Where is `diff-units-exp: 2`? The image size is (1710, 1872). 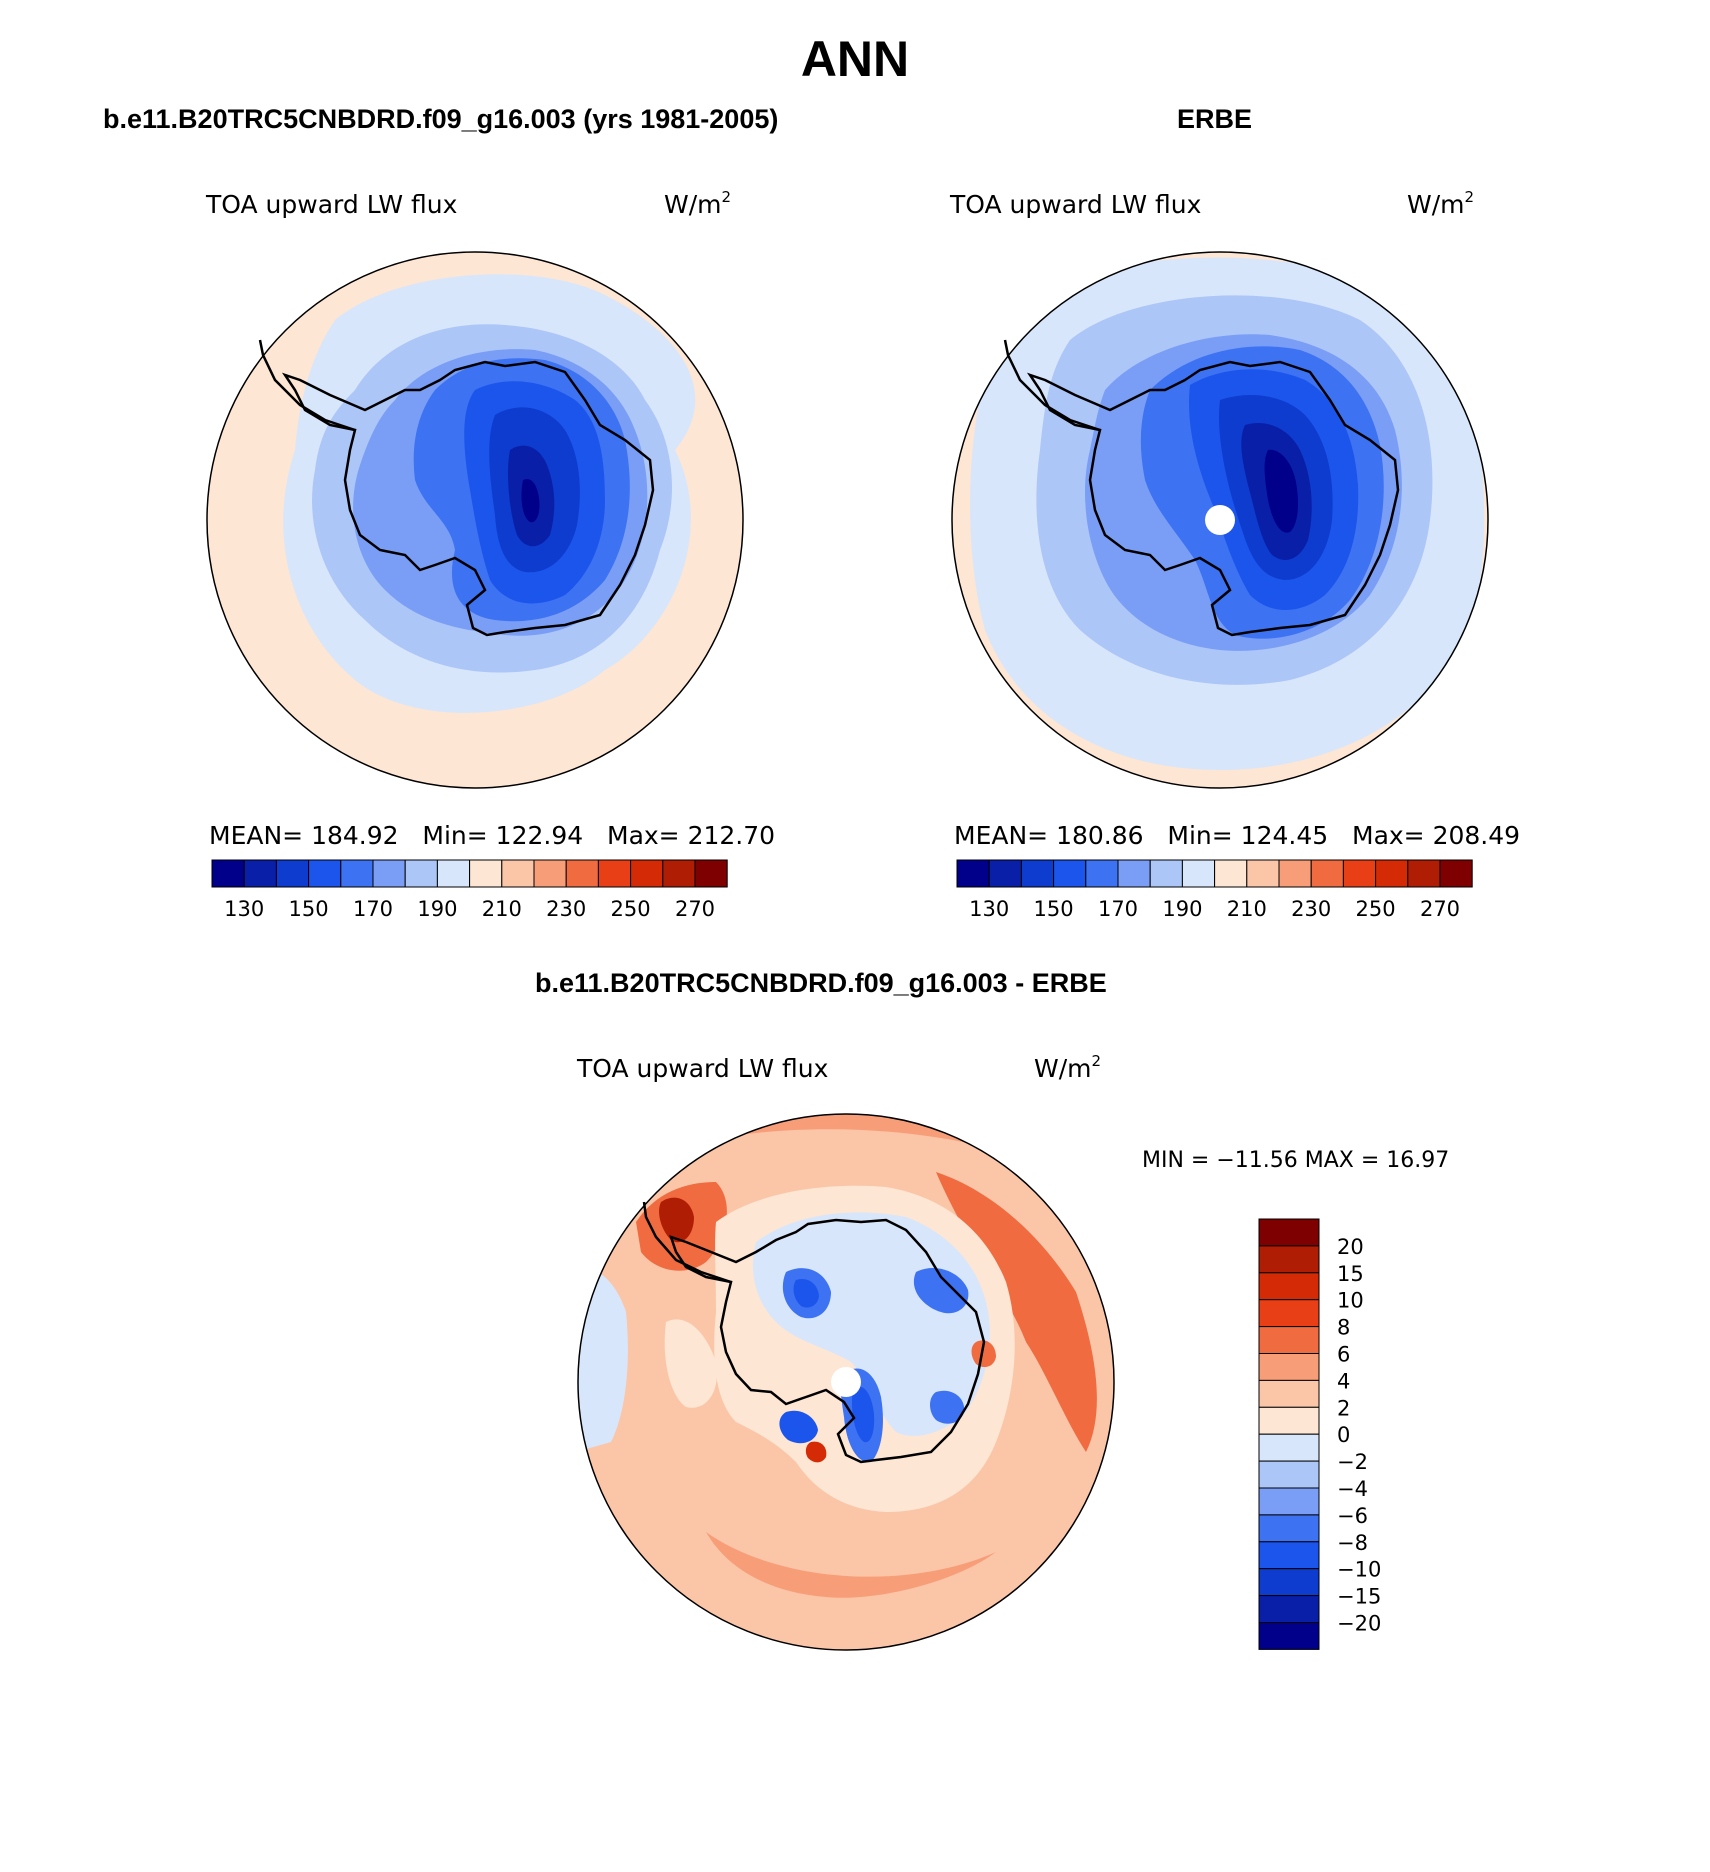 diff-units-exp: 2 is located at coordinates (1096, 1061).